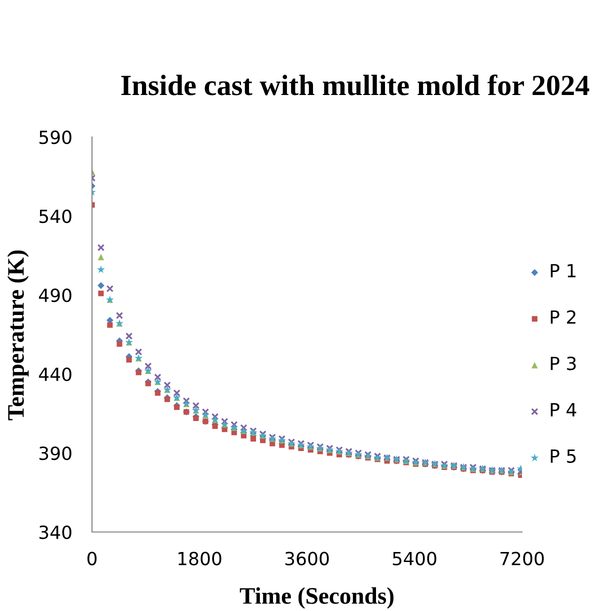 The image size is (599, 611). What do you see at coordinates (55, 532) in the screenshot?
I see `y-tick-label: 340` at bounding box center [55, 532].